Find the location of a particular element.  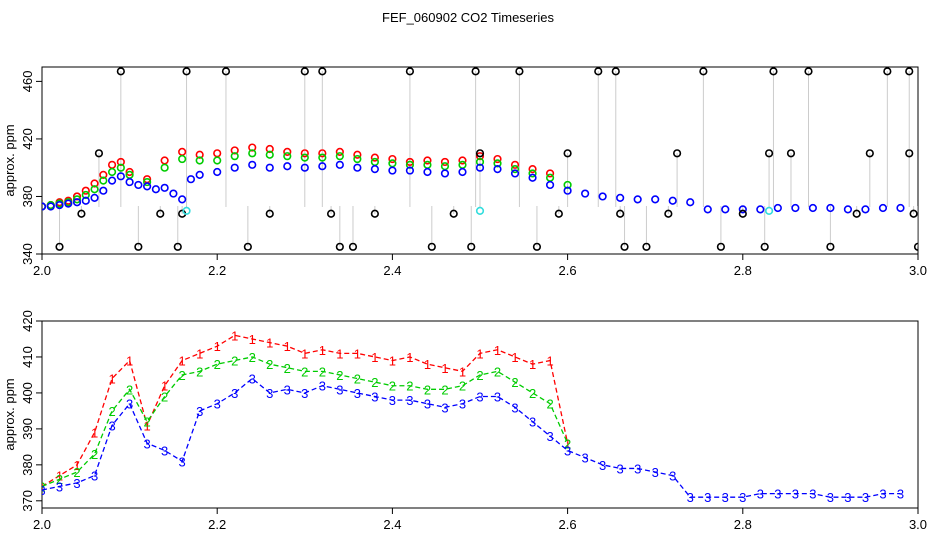

y-tick-label: 370 is located at coordinates (27, 501).